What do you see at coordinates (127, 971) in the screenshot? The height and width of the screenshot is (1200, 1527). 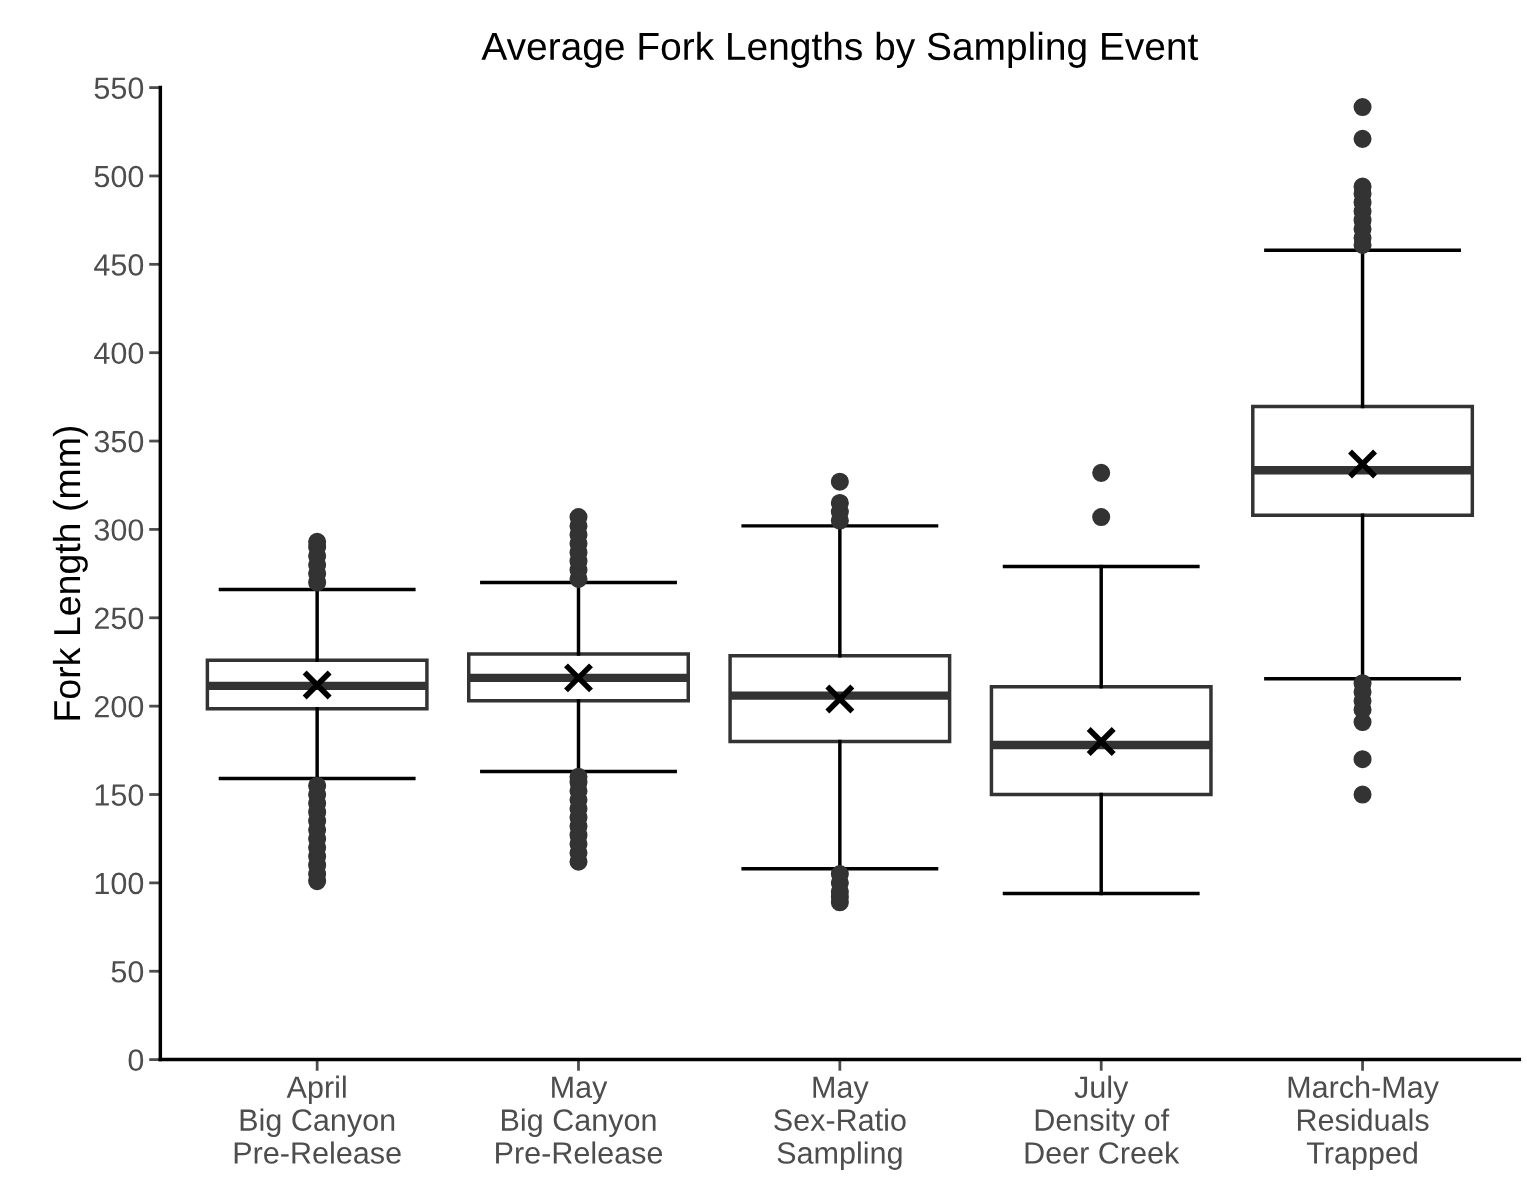 I see `y-tick-label: 50` at bounding box center [127, 971].